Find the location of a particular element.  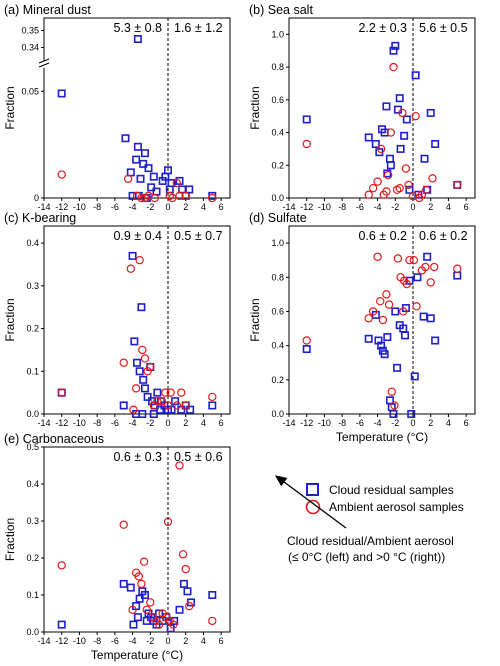

plot-frame is located at coordinates (137, 320).